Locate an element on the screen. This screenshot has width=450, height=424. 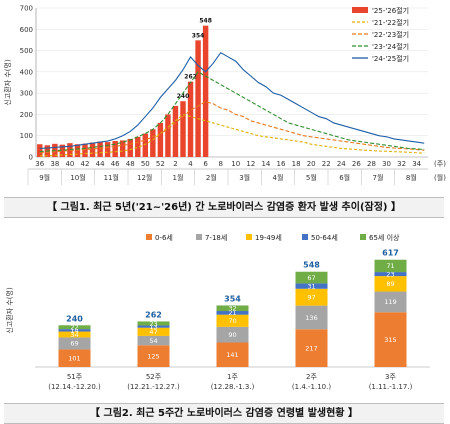
month-label: 9월 is located at coordinates (44, 177).